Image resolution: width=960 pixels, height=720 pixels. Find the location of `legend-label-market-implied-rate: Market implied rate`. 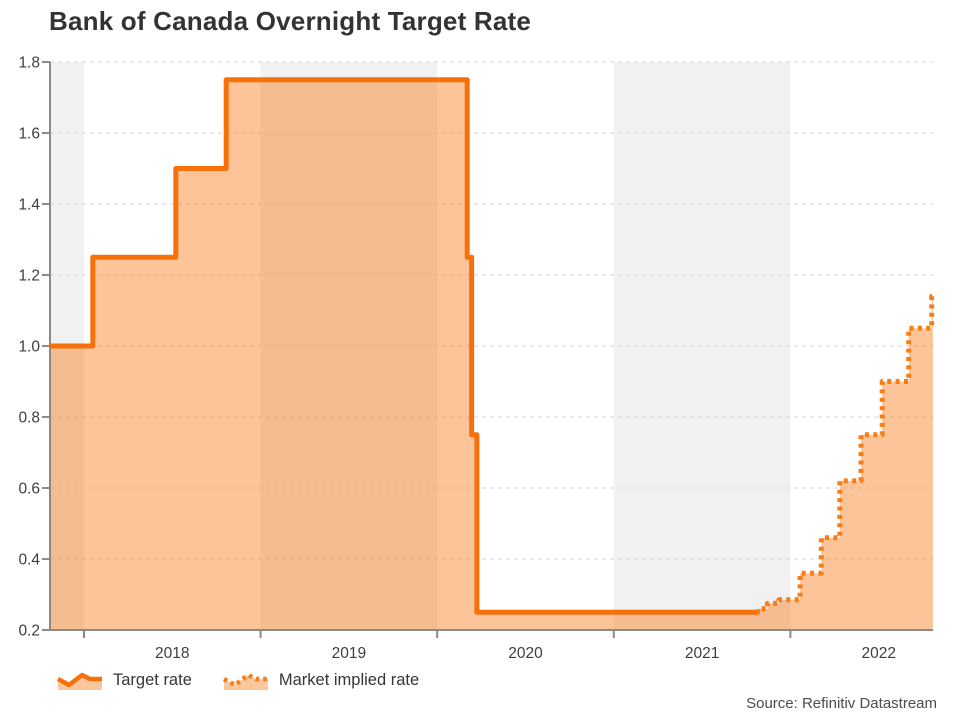

legend-label-market-implied-rate: Market implied rate is located at coordinates (349, 679).